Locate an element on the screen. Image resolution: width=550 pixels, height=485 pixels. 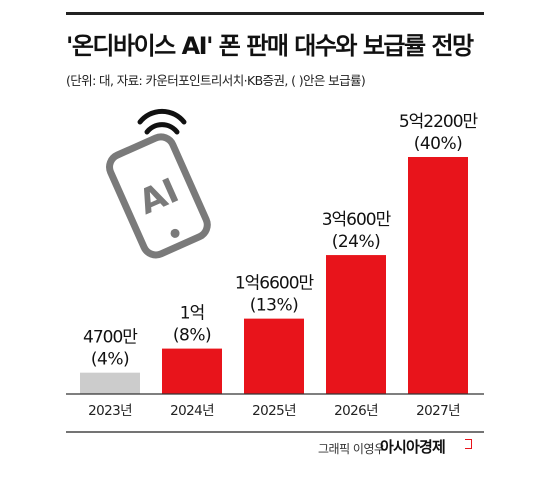
bar-value-label-2: 1억6600만 is located at coordinates (275, 284).